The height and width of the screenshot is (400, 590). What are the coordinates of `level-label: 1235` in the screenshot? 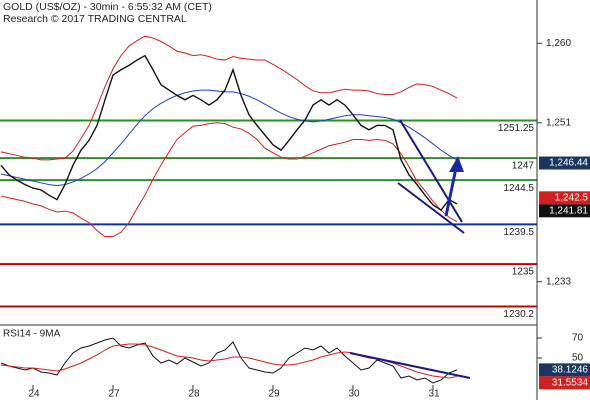 It's located at (523, 272).